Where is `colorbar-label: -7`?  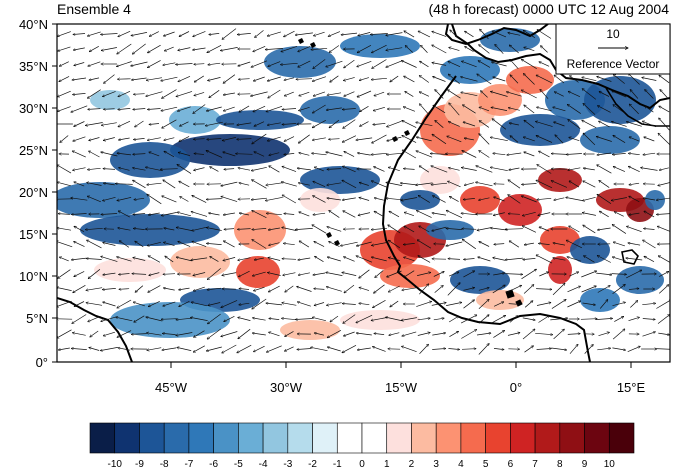 colorbar-label: -7 is located at coordinates (188, 464).